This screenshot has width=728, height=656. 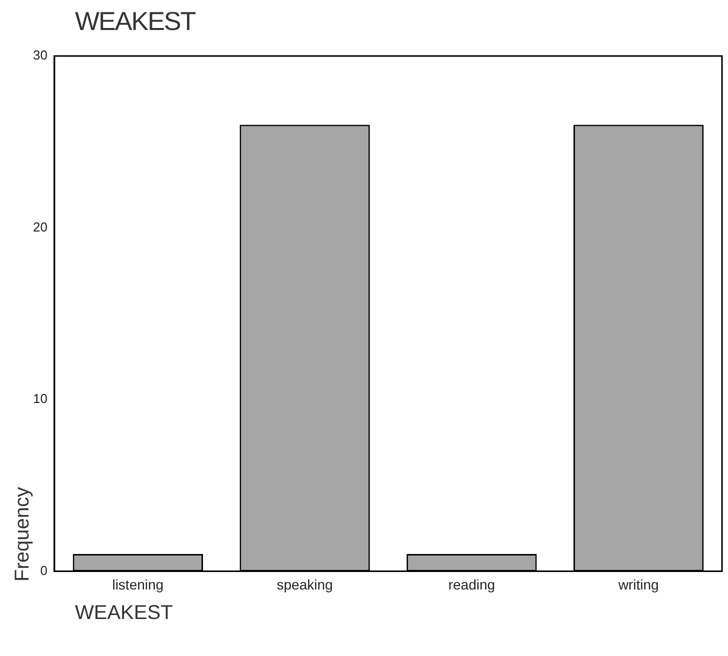 What do you see at coordinates (135, 21) in the screenshot?
I see `chart-title: WEAKEST` at bounding box center [135, 21].